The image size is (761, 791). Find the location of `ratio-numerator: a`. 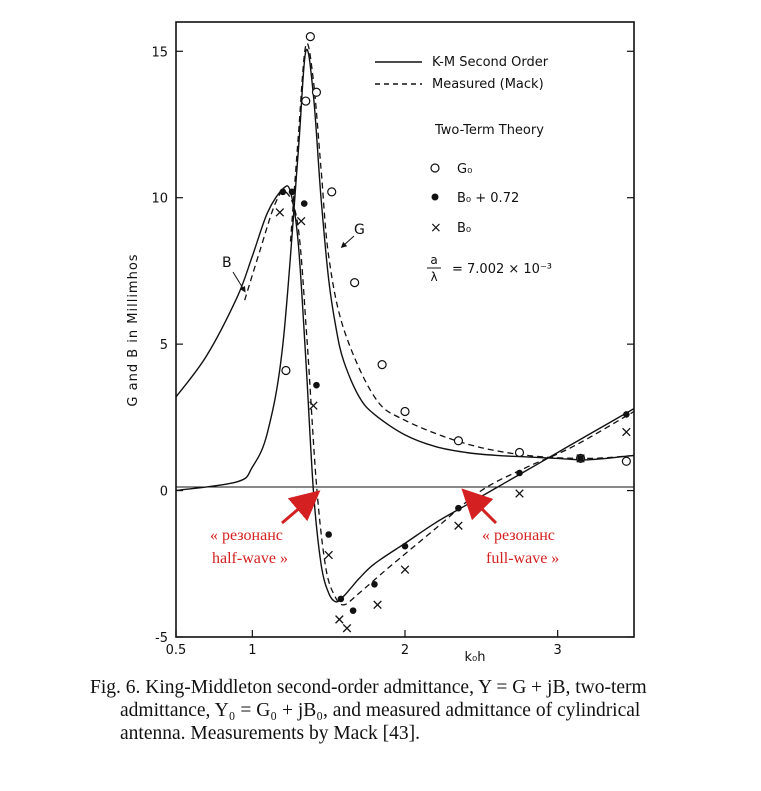

ratio-numerator: a is located at coordinates (433, 260).